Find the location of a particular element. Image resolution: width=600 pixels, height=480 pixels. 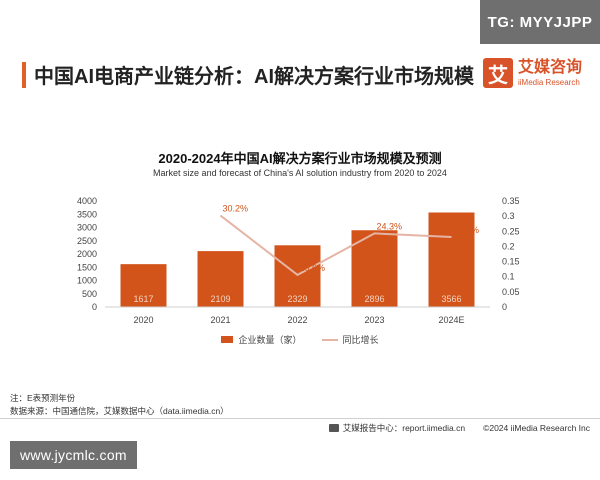

footer-copyright: ©2024 iiMedia Research Inc is located at coordinates (536, 428).